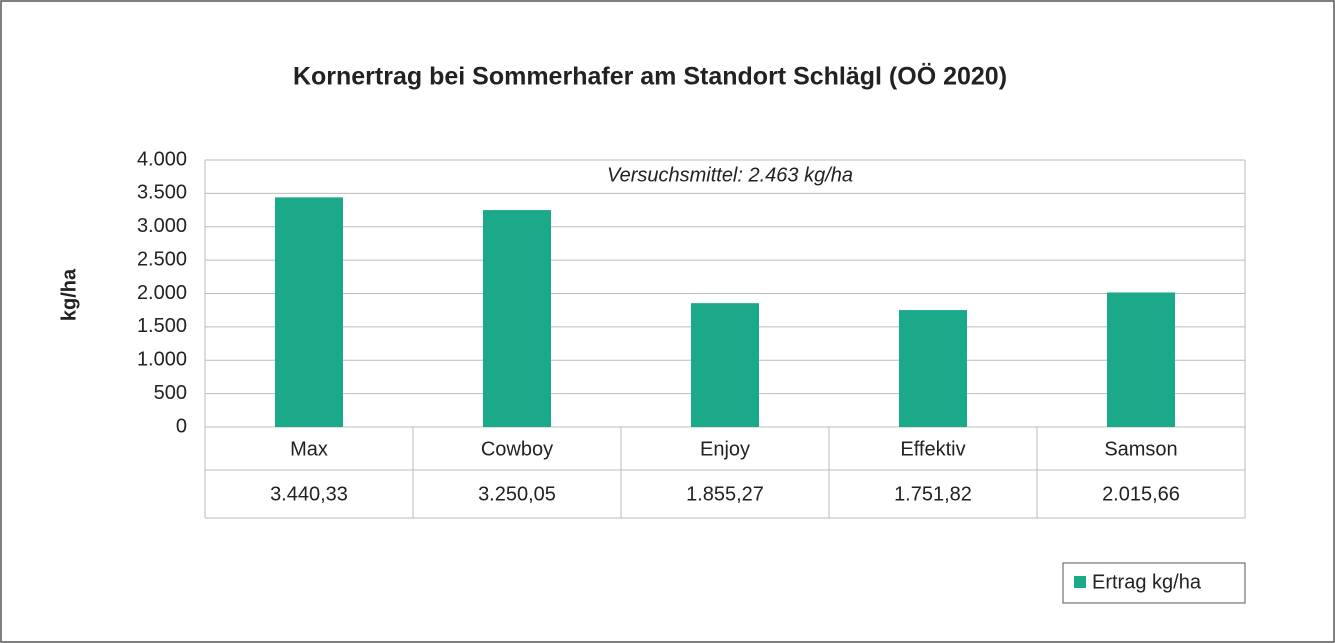 This screenshot has height=643, width=1335. I want to click on legend-label: Ertrag kg/ha, so click(1147, 582).